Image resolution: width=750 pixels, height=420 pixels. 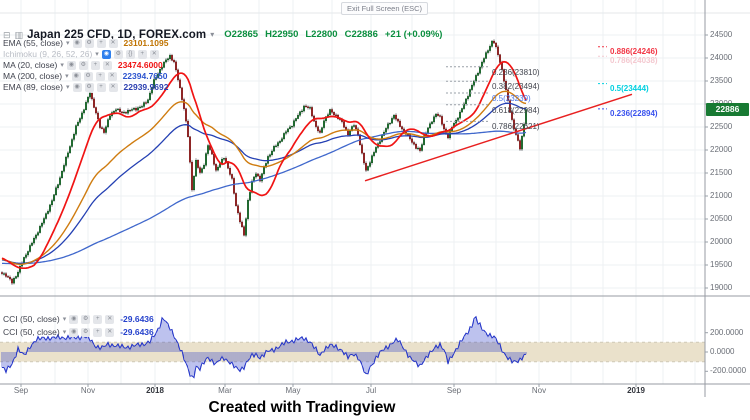 I want to click on indicator-row: MA (20, close) ▾ ◉ ⚙ + ✕ 23474.6000, so click(x=83, y=65).